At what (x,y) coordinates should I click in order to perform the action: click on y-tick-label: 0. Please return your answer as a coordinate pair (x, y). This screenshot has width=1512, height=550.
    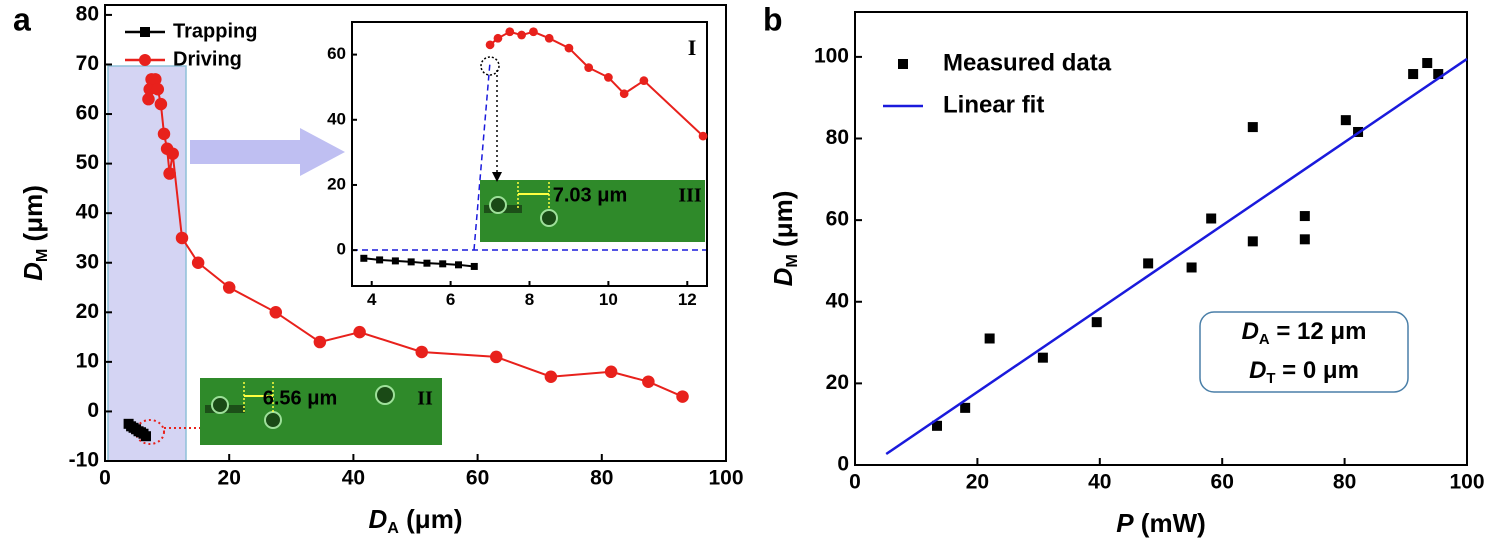
    Looking at the image, I should click on (341, 249).